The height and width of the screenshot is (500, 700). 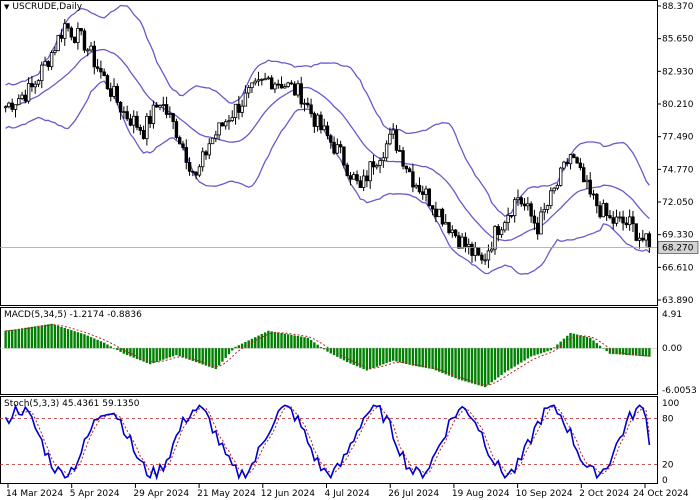 What do you see at coordinates (678, 301) in the screenshot?
I see `price-tick-label: 63.890` at bounding box center [678, 301].